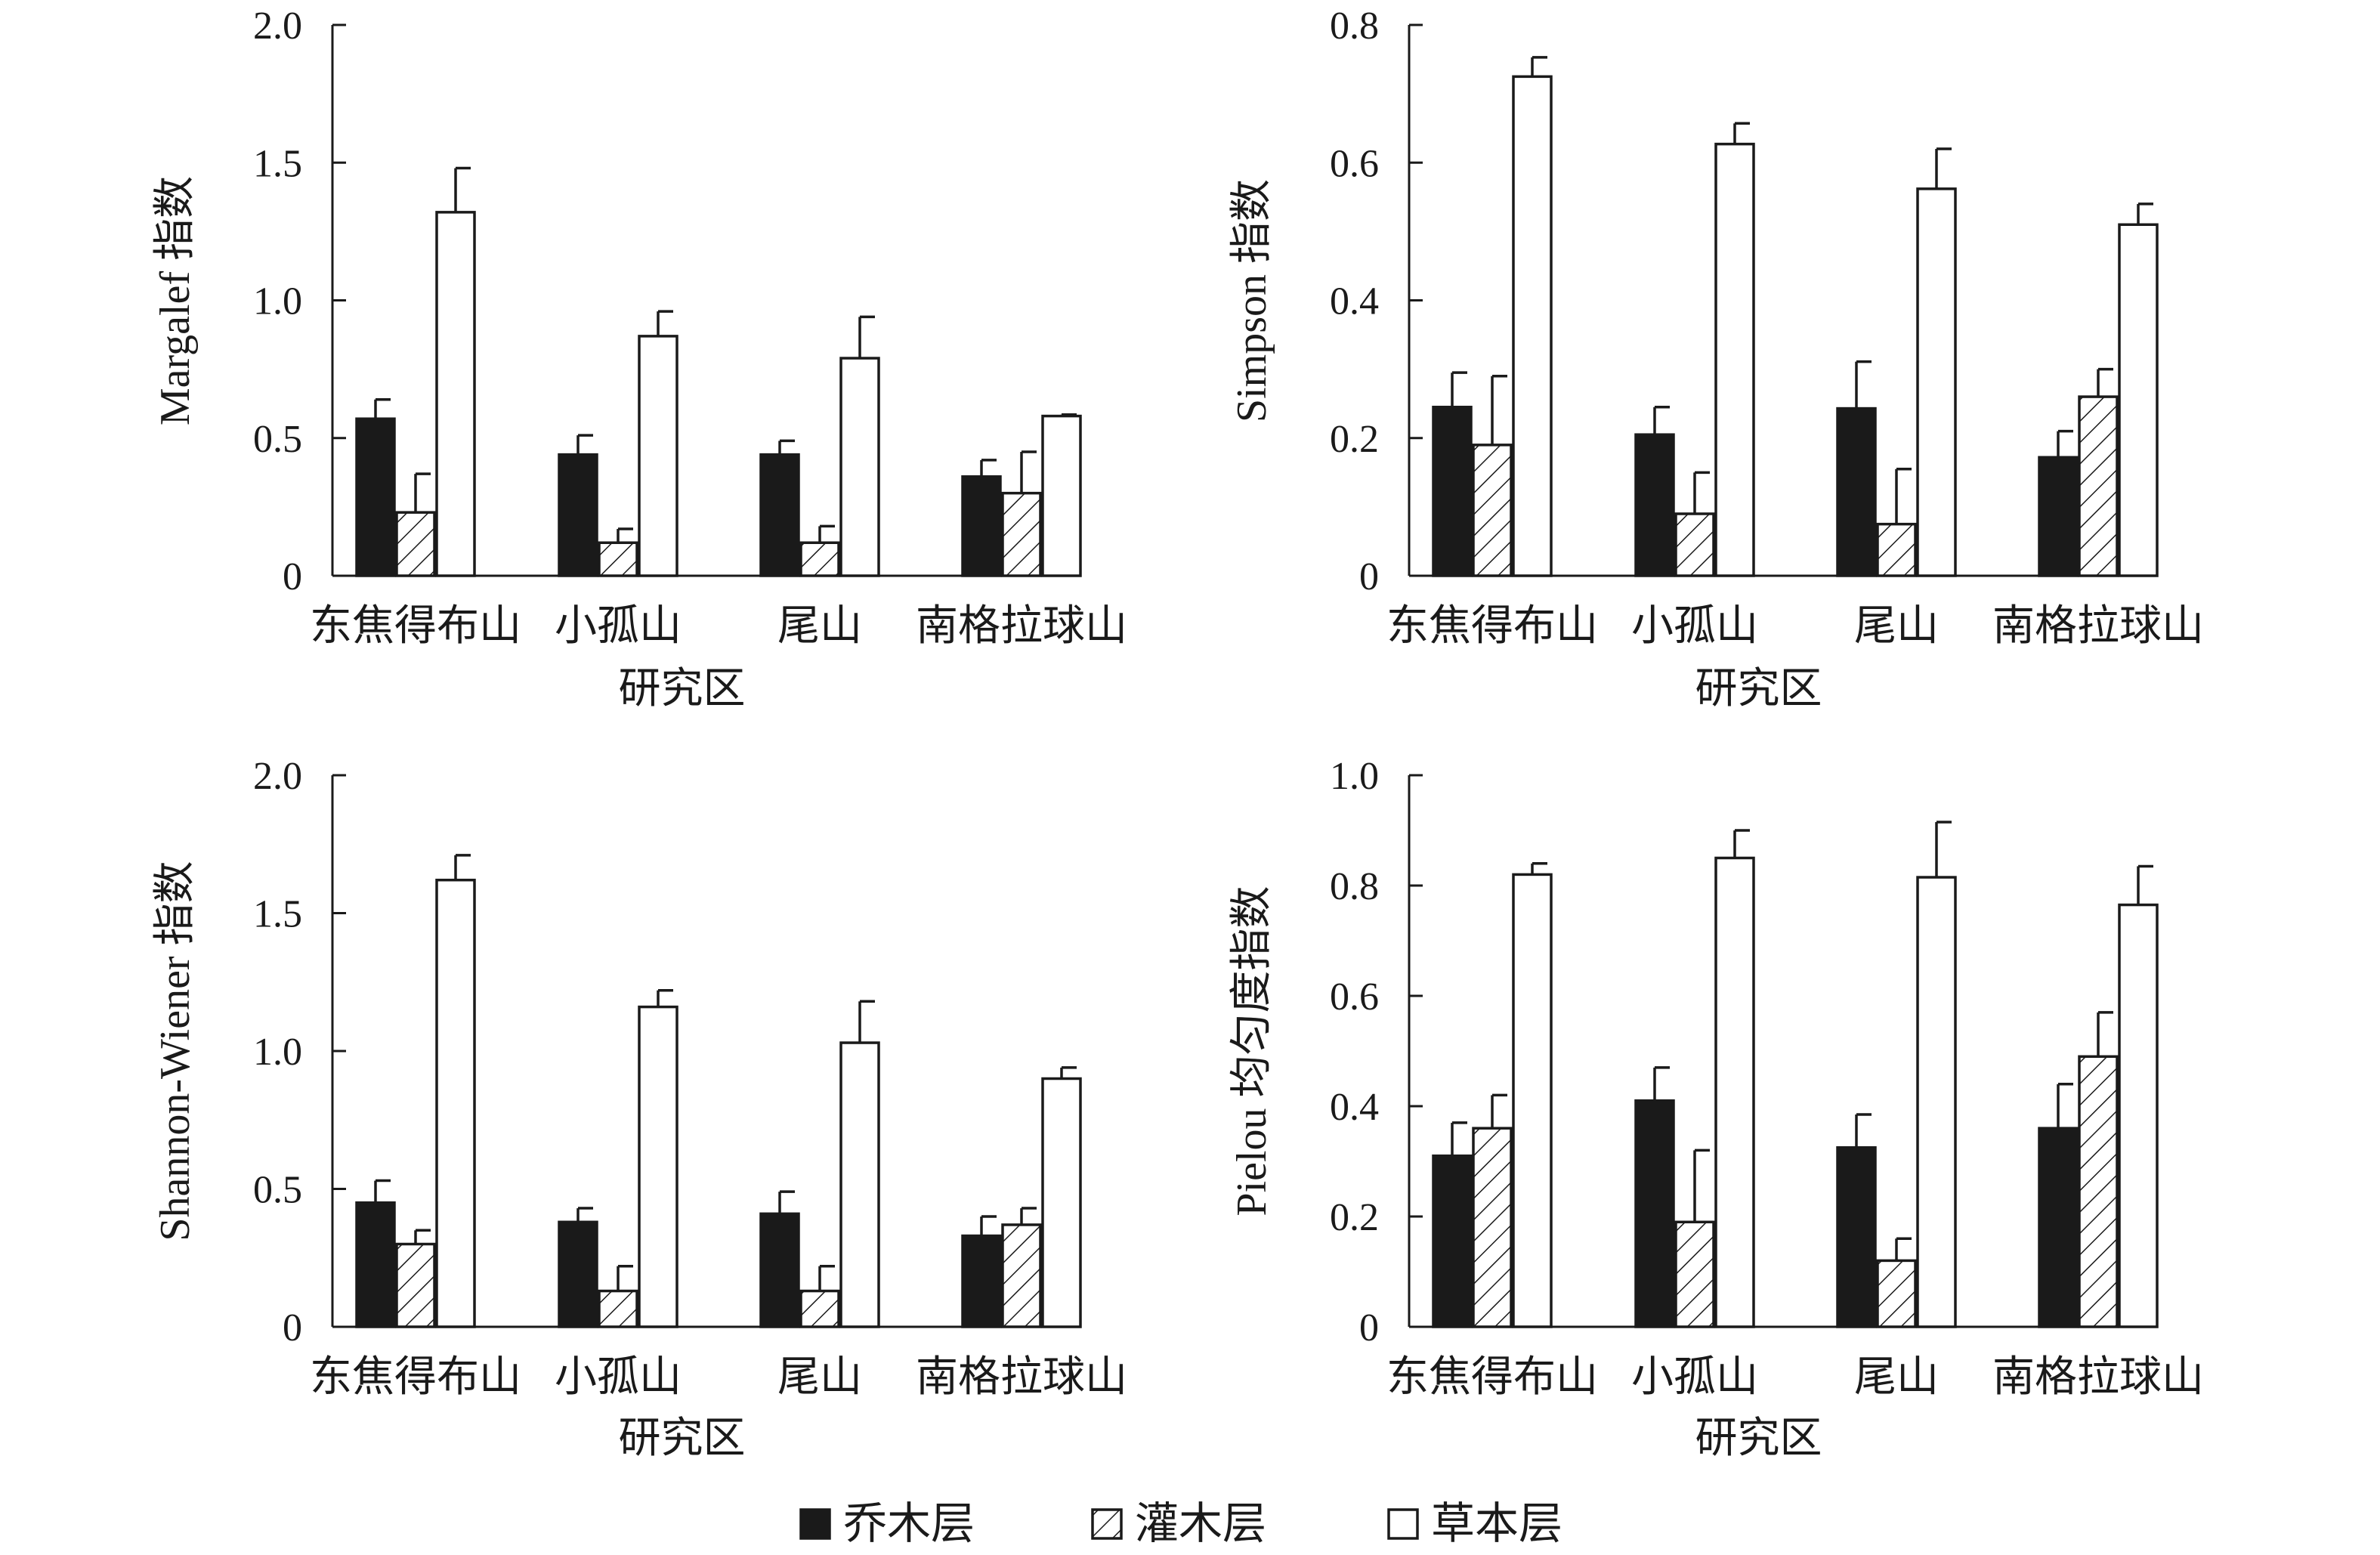 The width and height of the screenshot is (2380, 1555). I want to click on y-axis-title: Margalef 指数, so click(175, 300).